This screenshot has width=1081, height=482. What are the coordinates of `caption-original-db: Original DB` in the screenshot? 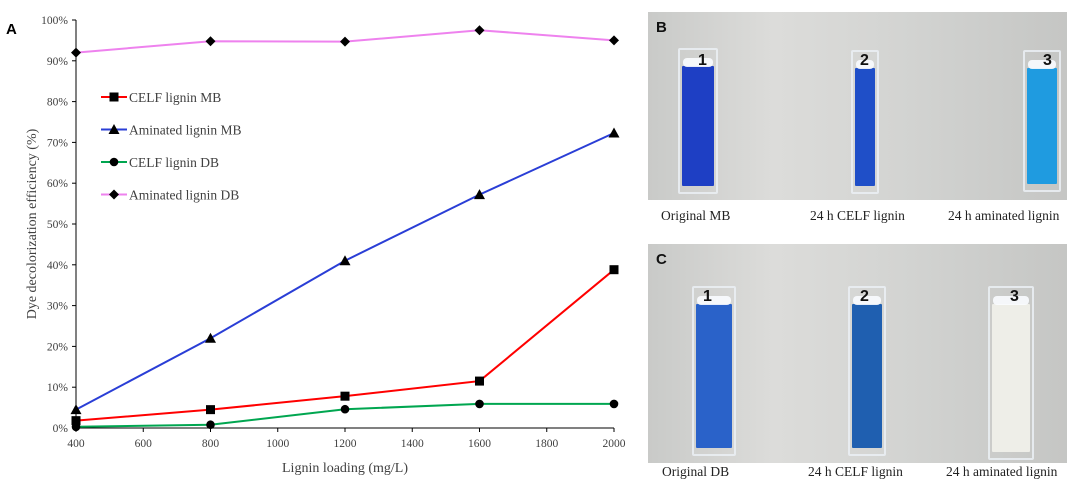 It's located at (696, 471).